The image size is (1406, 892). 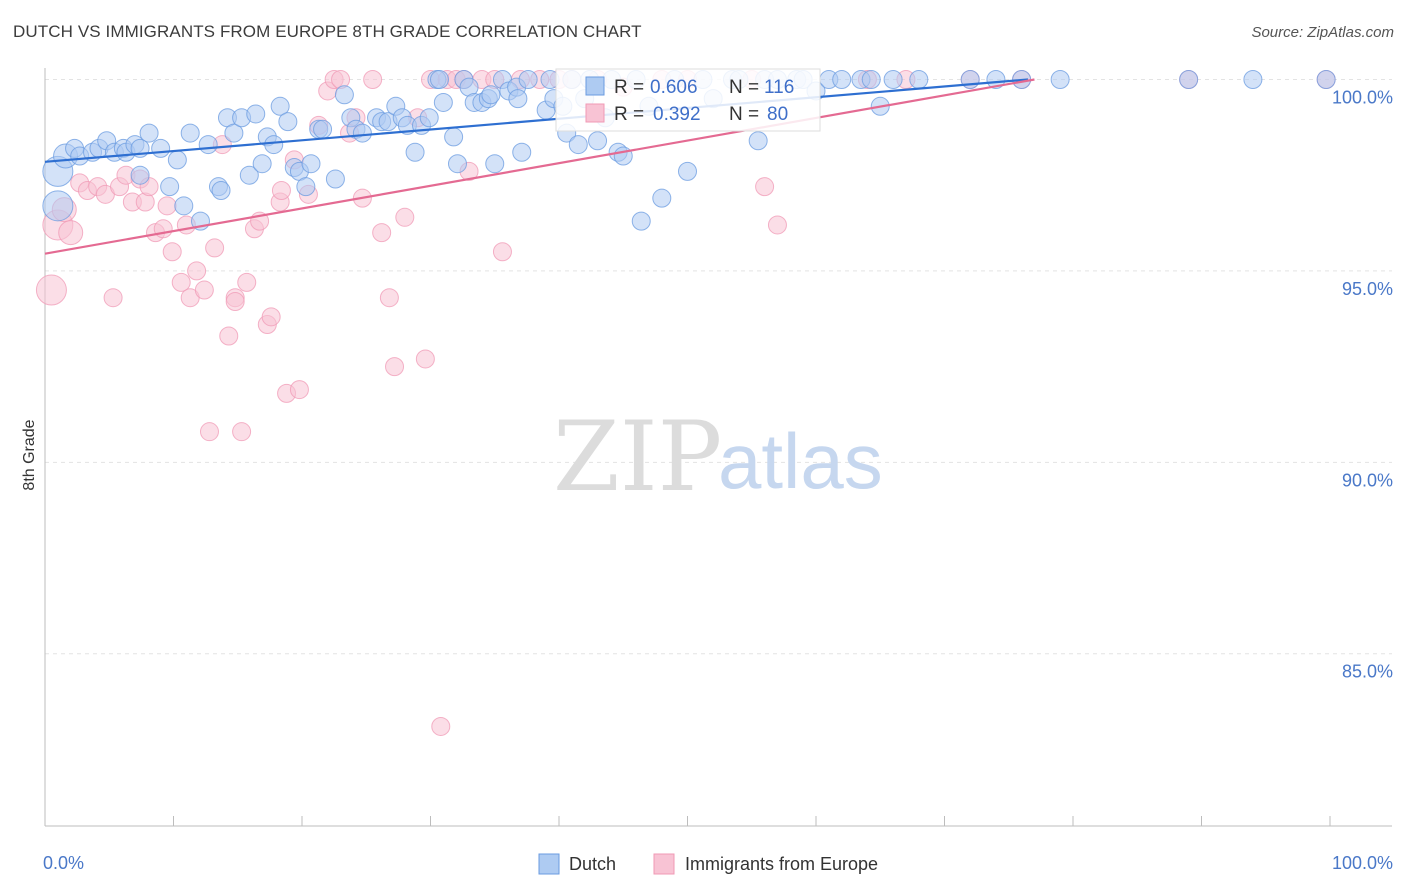 What do you see at coordinates (549, 864) in the screenshot?
I see `legend-swatch-dutch` at bounding box center [549, 864].